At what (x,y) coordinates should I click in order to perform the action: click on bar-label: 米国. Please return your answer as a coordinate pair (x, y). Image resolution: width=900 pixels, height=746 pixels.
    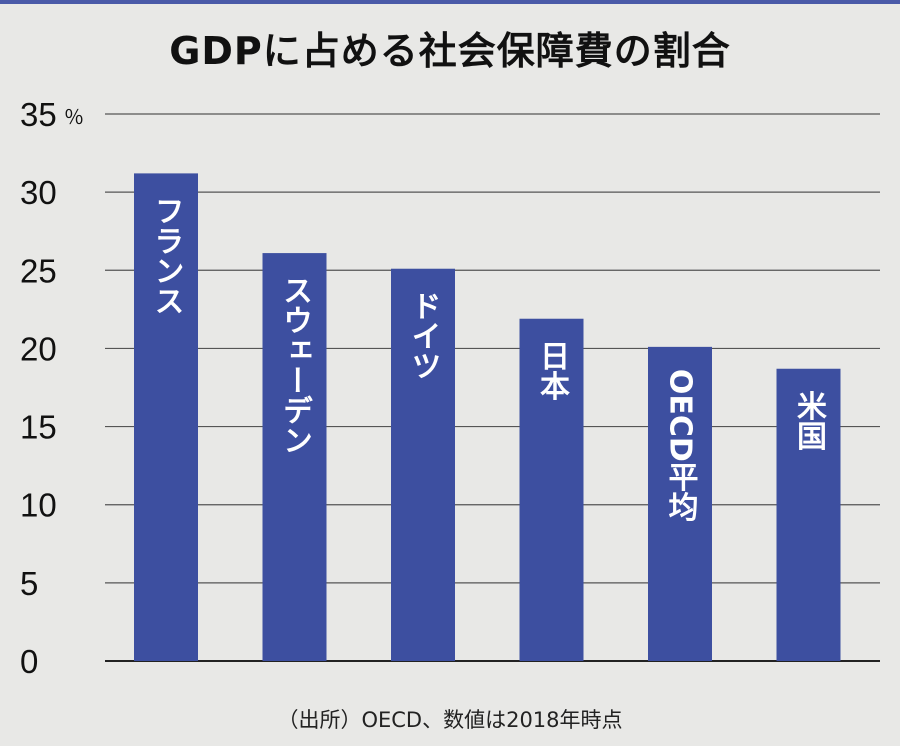
    Looking at the image, I should click on (809, 421).